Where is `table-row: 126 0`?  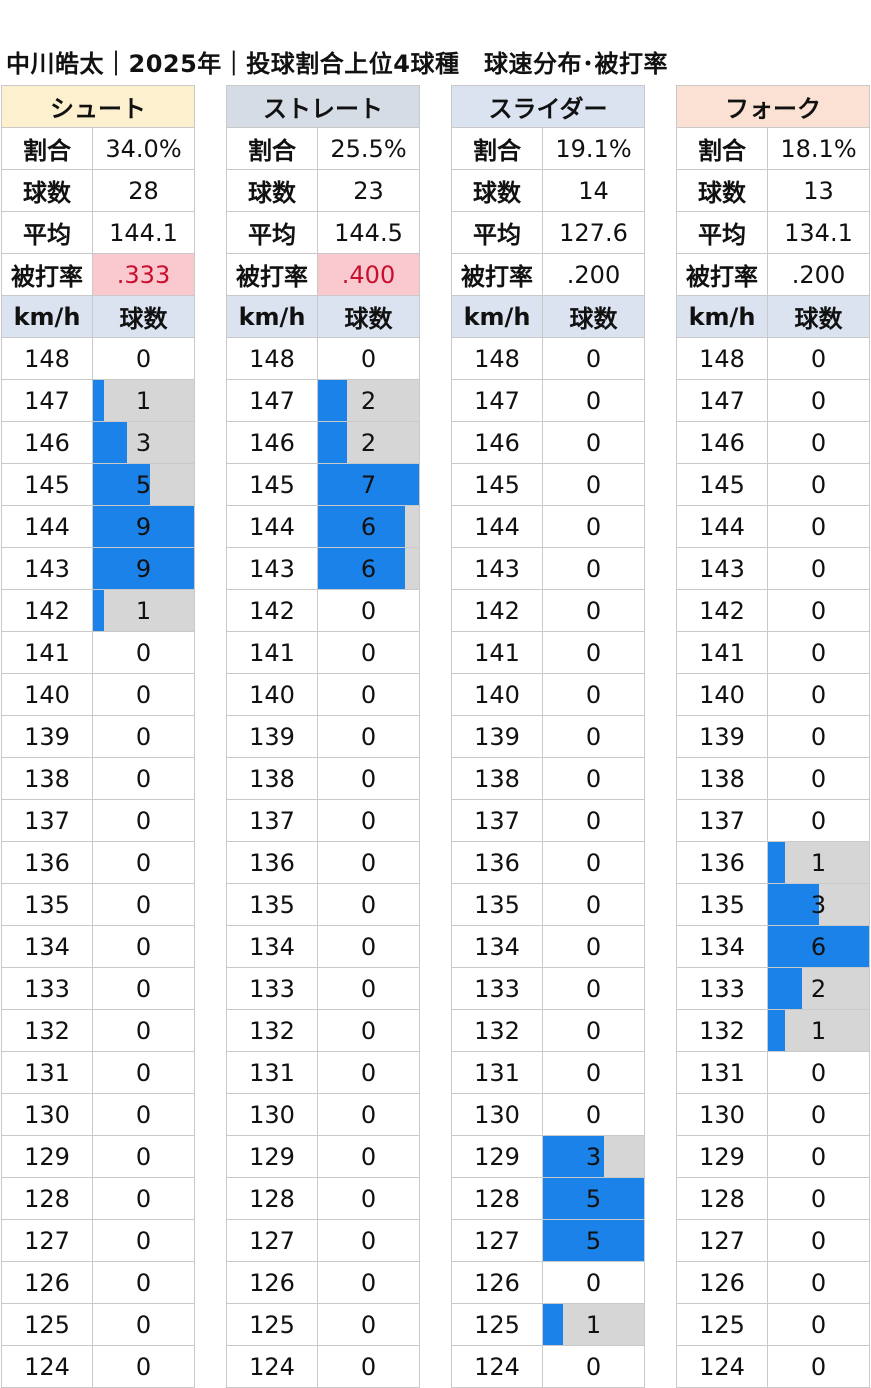 table-row: 126 0 is located at coordinates (98, 1282).